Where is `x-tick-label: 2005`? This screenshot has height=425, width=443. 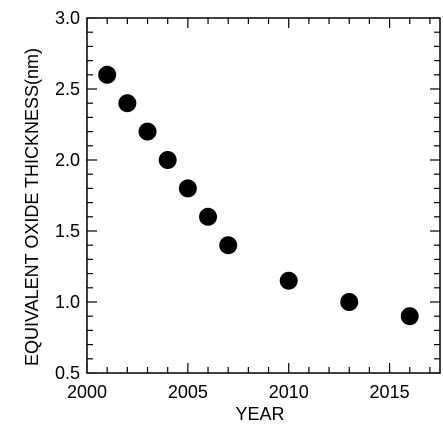 x-tick-label: 2005 is located at coordinates (188, 392).